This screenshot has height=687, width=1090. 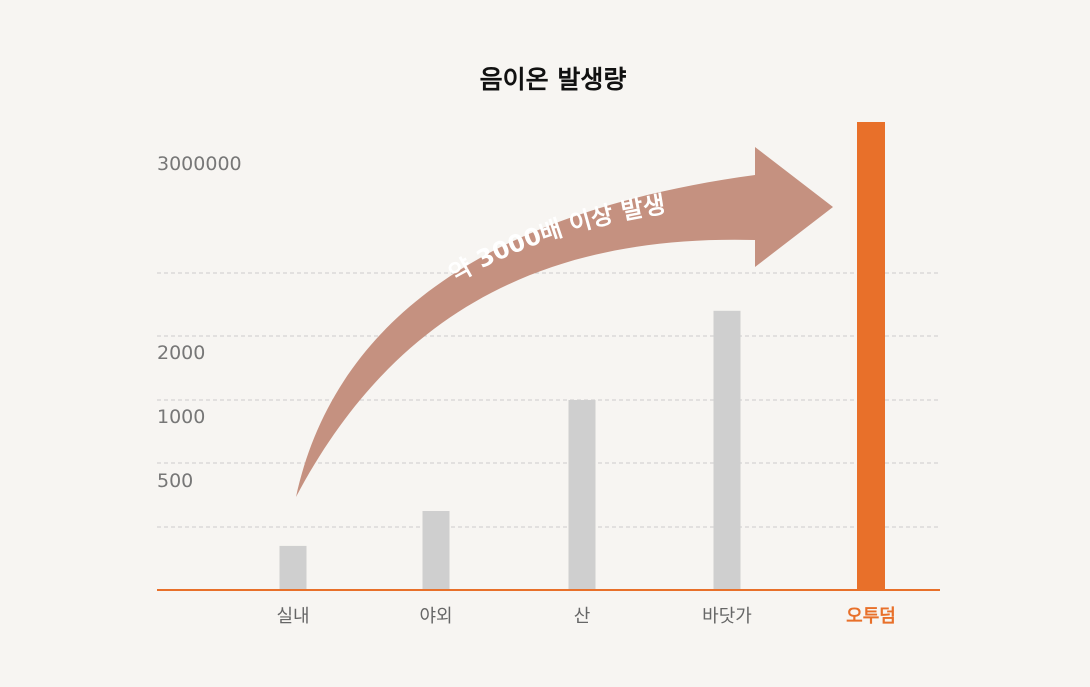 I want to click on x-tick-label: 산, so click(x=582, y=616).